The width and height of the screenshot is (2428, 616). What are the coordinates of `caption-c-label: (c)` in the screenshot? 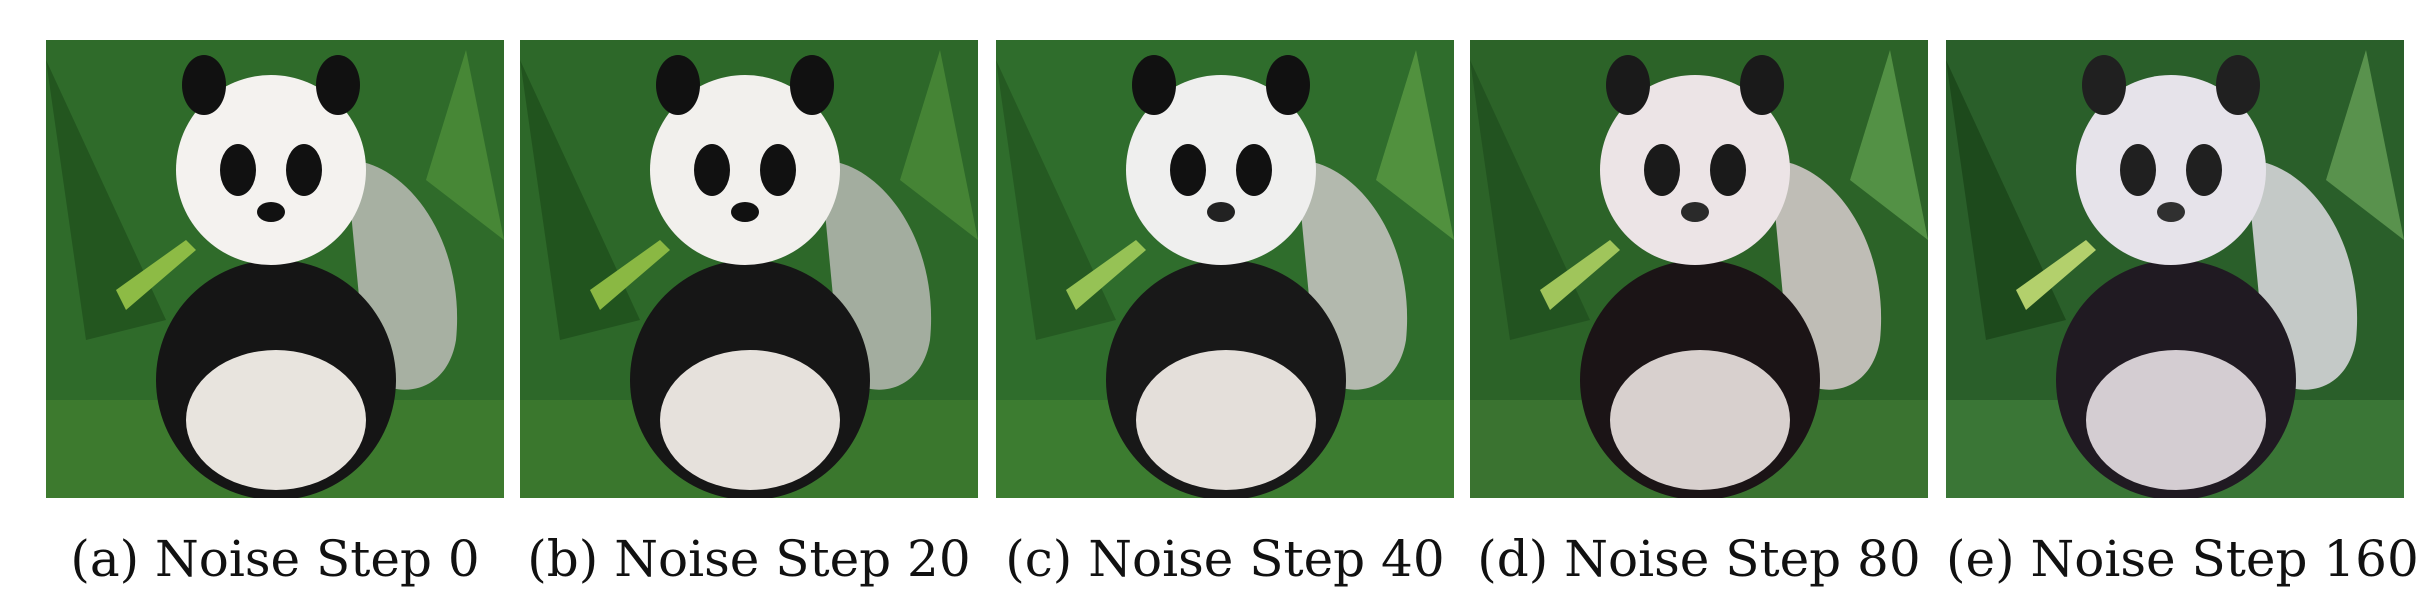 It's located at (1039, 559).